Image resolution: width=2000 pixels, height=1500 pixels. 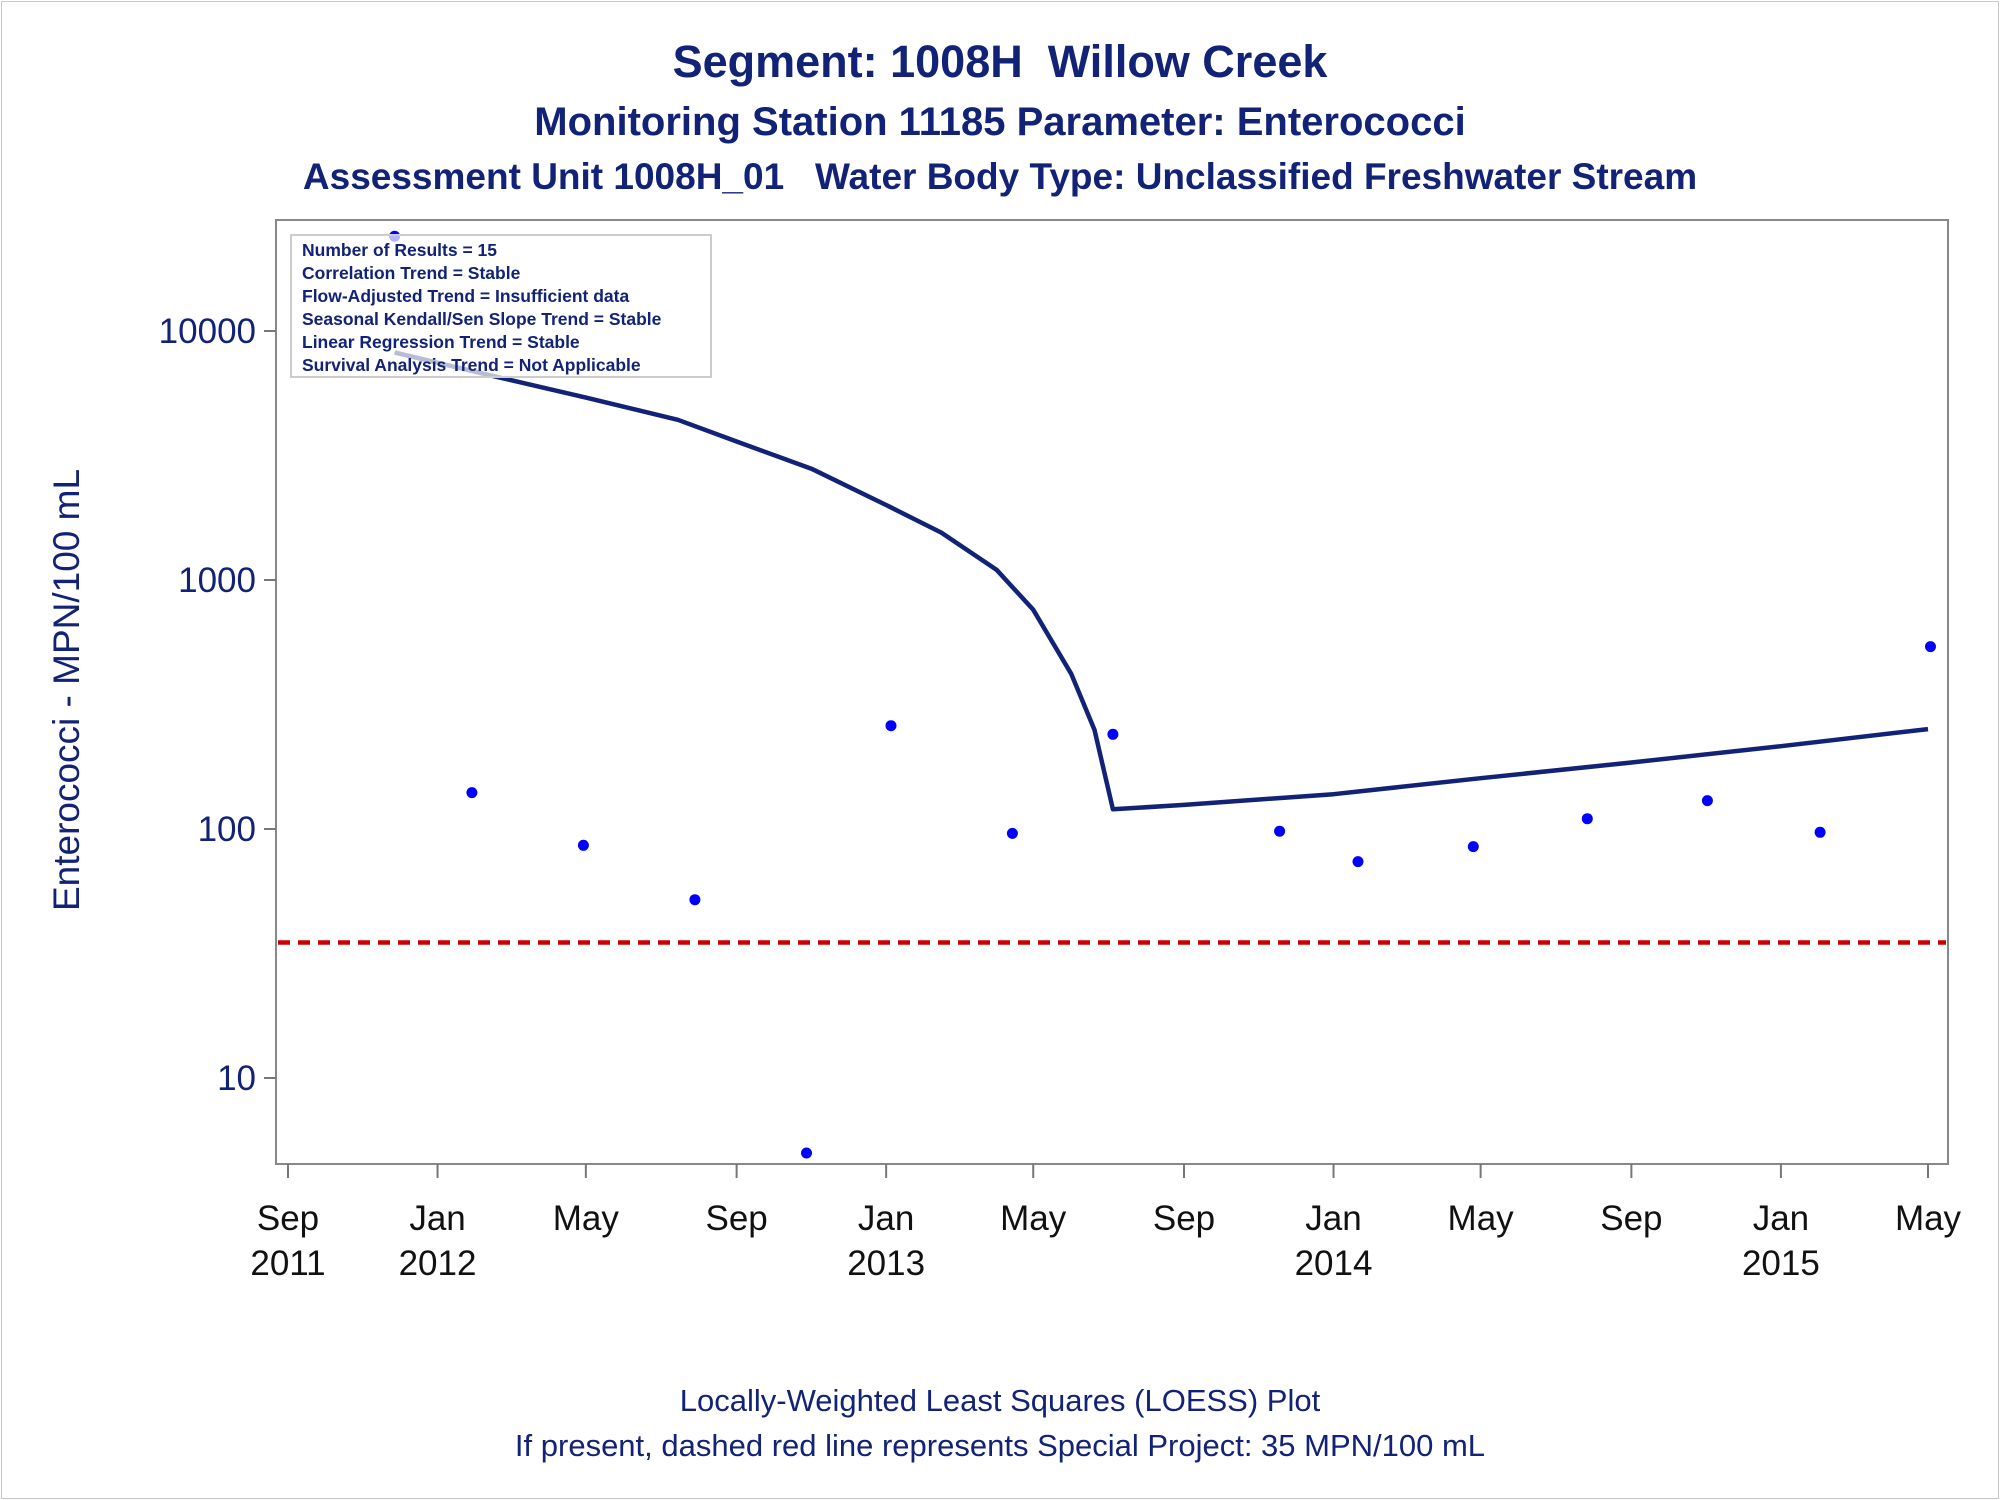 What do you see at coordinates (411, 273) in the screenshot?
I see `stats-line: Correlation Trend = Stable` at bounding box center [411, 273].